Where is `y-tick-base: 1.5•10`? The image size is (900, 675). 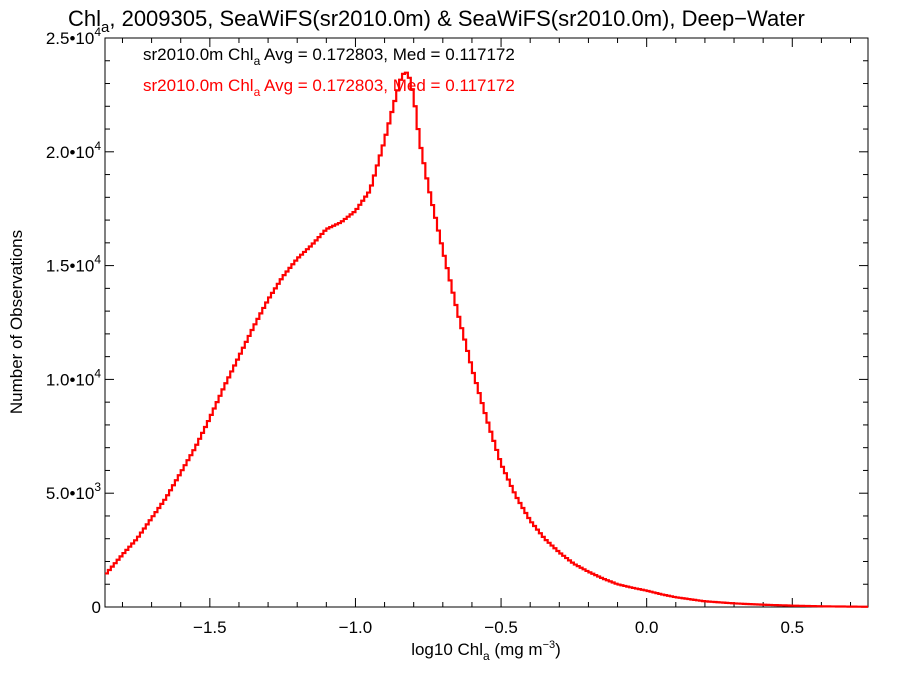 y-tick-base: 1.5•10 is located at coordinates (70, 266).